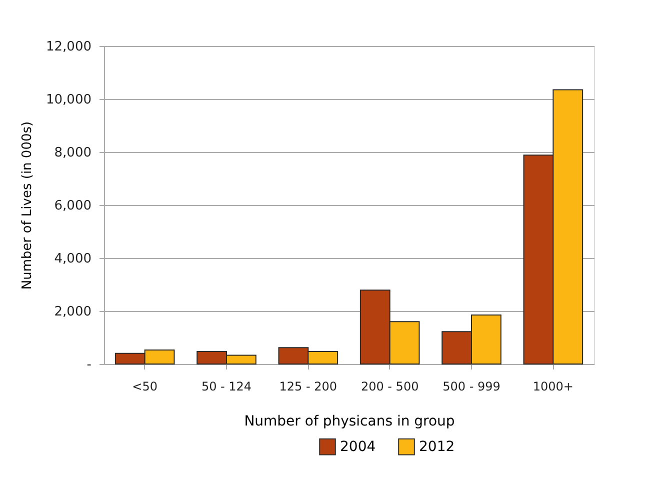 The height and width of the screenshot is (497, 663). I want to click on x-tick-label: 50 - 124, so click(226, 387).